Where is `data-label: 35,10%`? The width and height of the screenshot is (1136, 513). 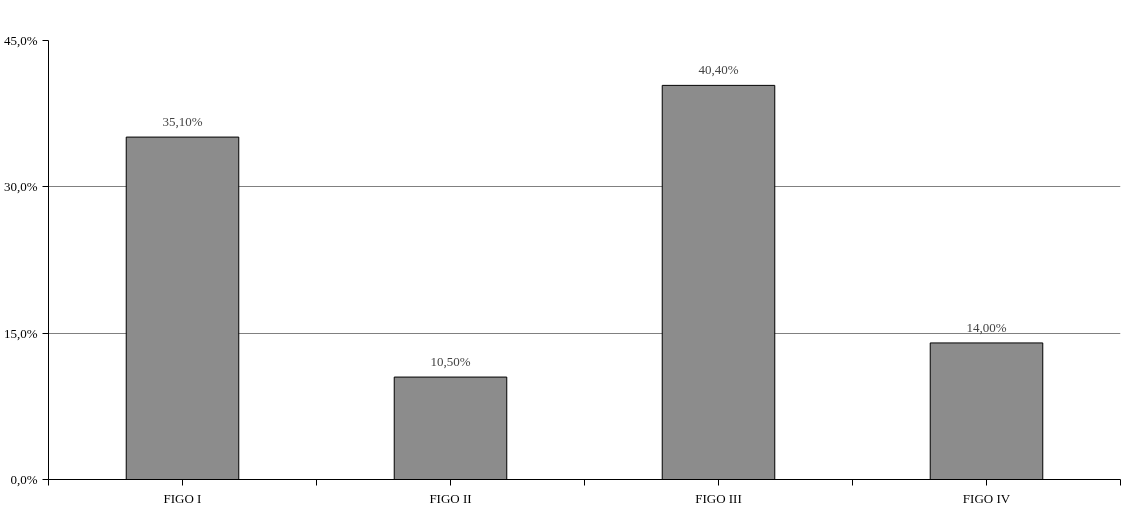 data-label: 35,10% is located at coordinates (182, 122).